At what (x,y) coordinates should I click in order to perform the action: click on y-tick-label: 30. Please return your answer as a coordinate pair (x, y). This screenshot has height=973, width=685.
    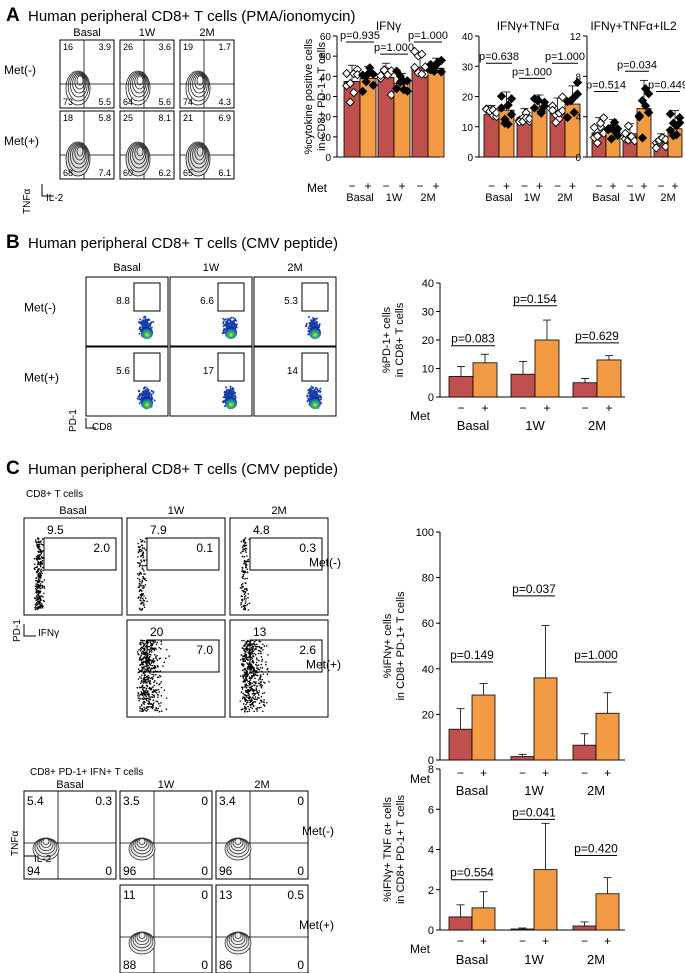
    Looking at the image, I should click on (326, 98).